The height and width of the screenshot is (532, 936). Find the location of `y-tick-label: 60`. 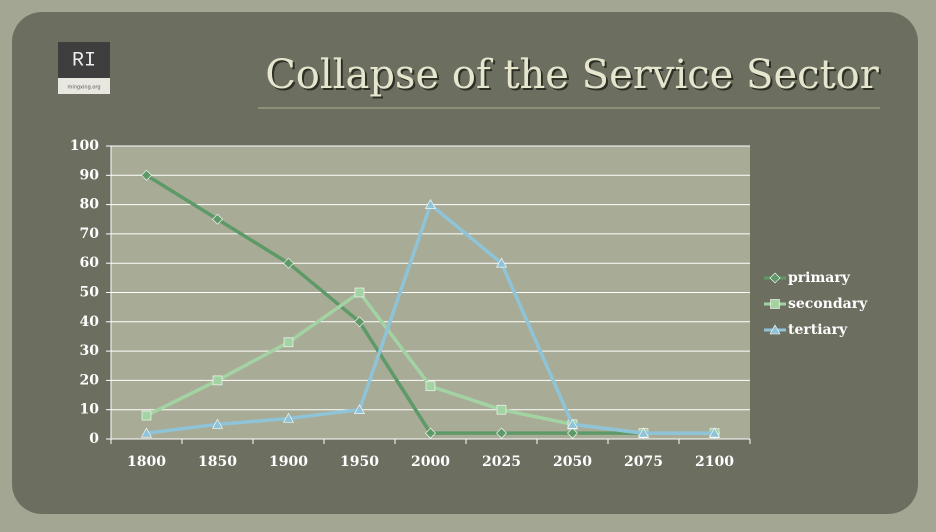

y-tick-label: 60 is located at coordinates (90, 263).